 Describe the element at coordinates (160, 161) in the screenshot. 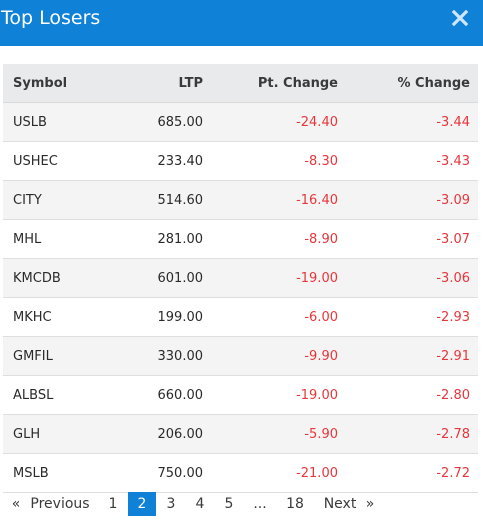

I see `cell-ltp: 233.40` at that location.